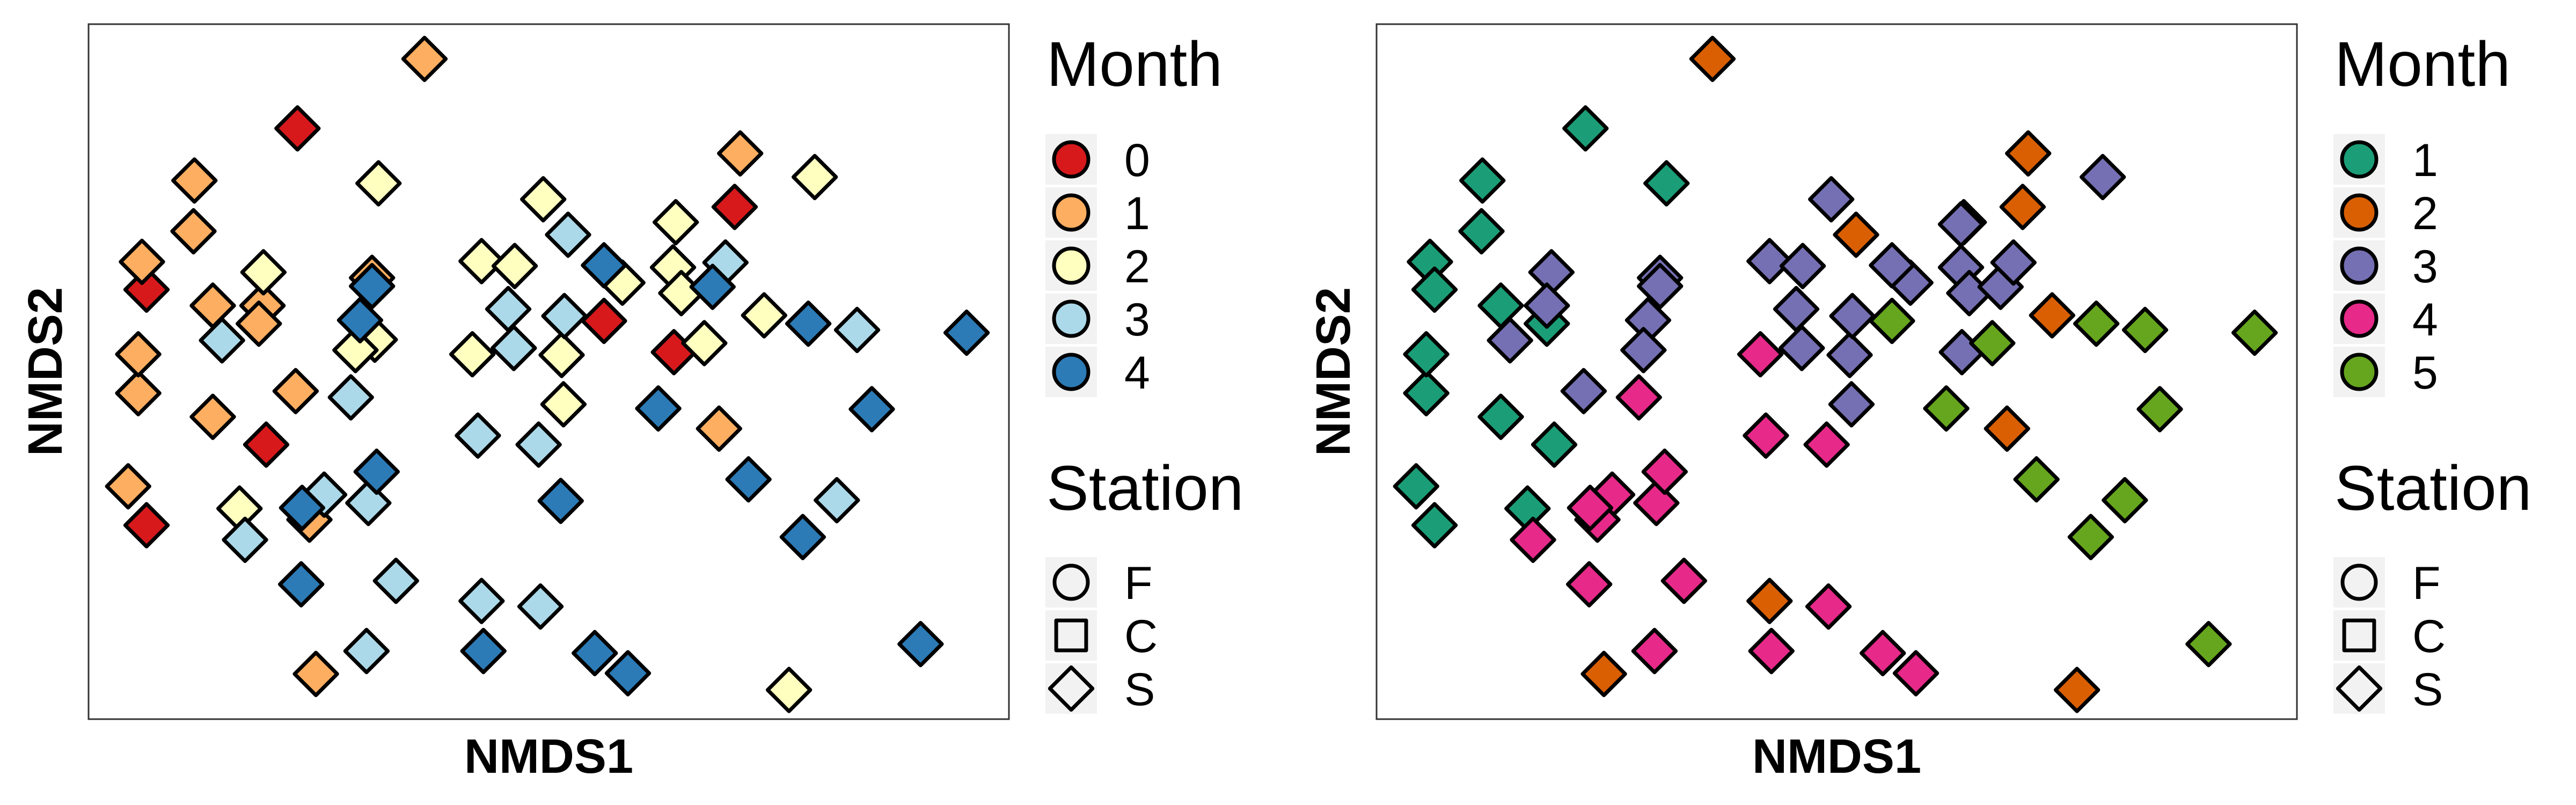  What do you see at coordinates (1760, 354) in the screenshot?
I see `point-month-4-station-F` at bounding box center [1760, 354].